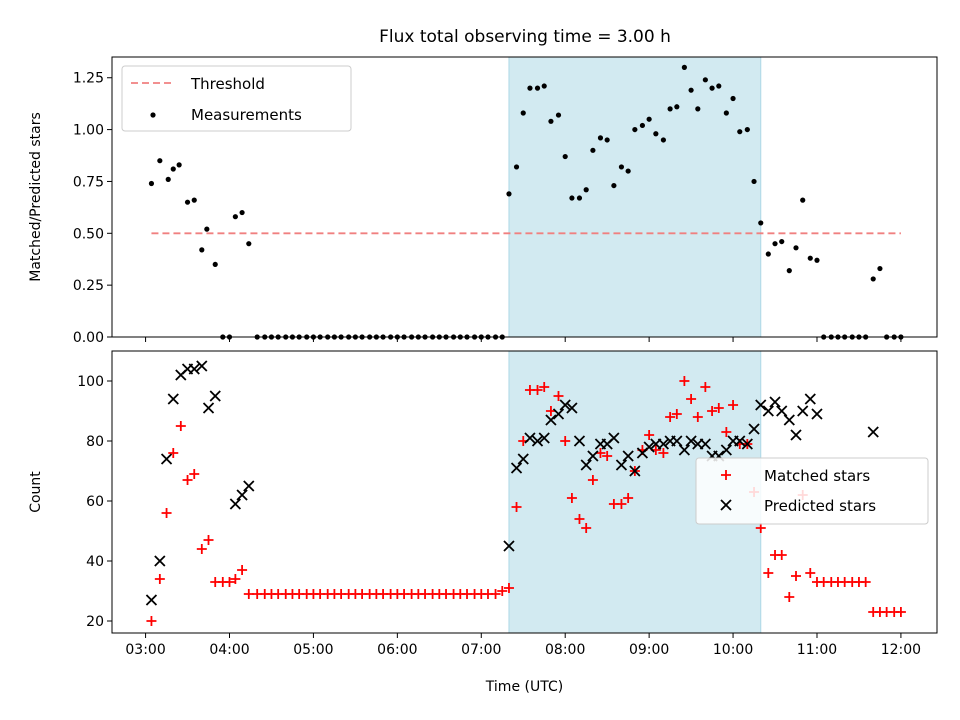 The height and width of the screenshot is (720, 960). I want to click on x-tick-label: 06:00, so click(397, 650).